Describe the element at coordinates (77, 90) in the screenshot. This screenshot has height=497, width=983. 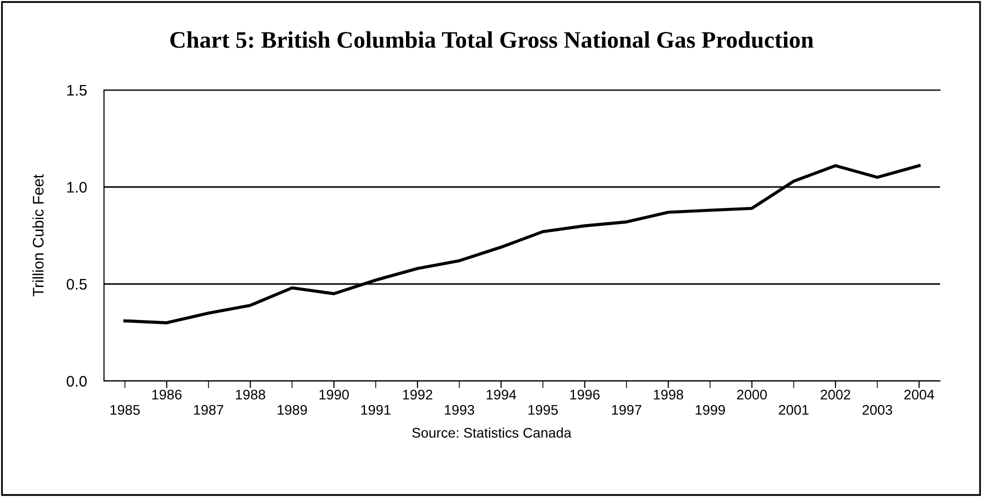
I see `y-tick-label: 1.5` at that location.